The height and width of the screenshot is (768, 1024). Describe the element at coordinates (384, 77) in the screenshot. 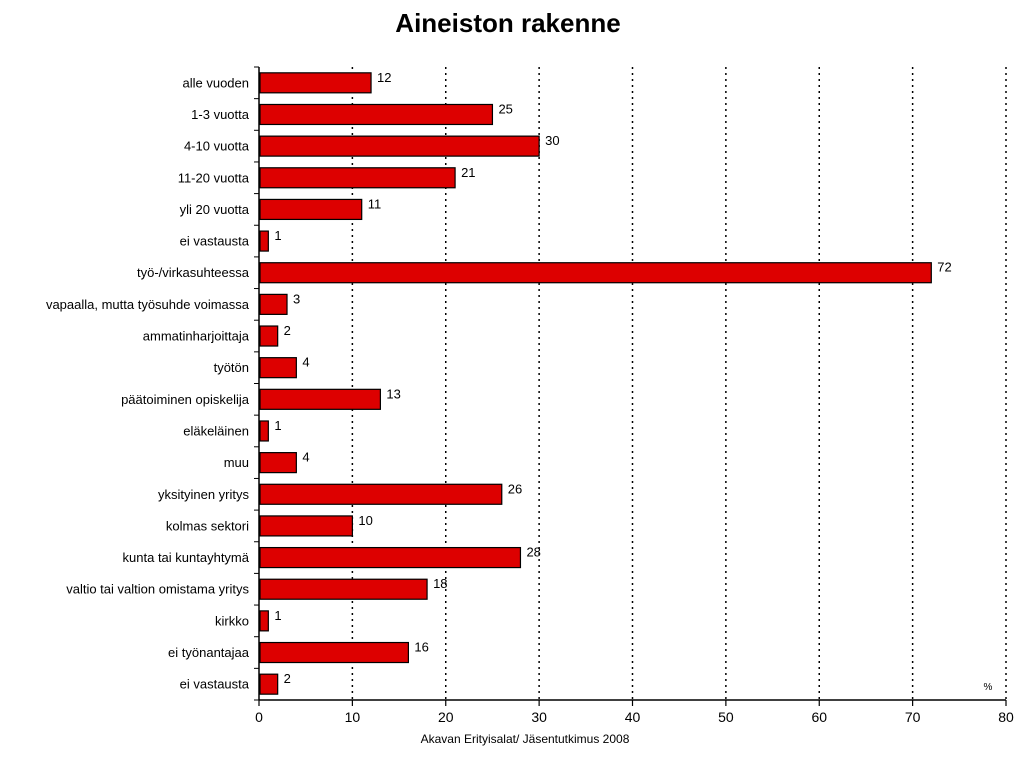

I see `value-label-0: 12` at that location.